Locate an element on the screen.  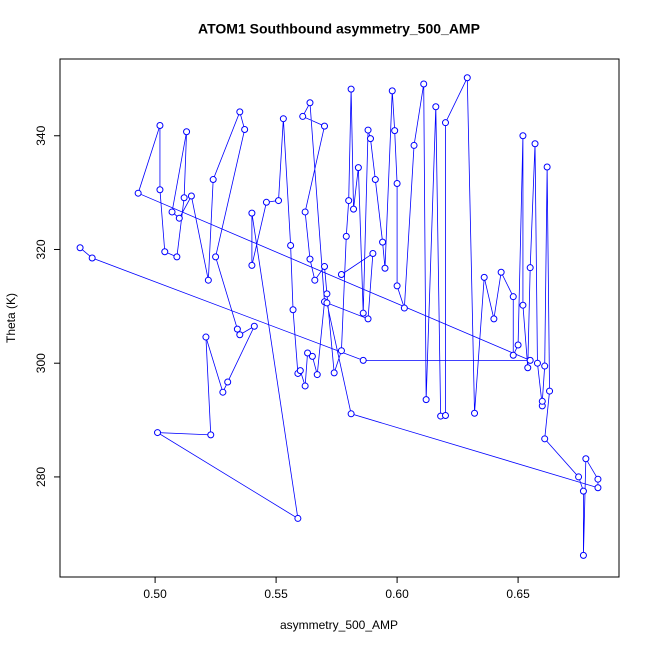
y-axis-label: Theta (K) is located at coordinates (11, 318).